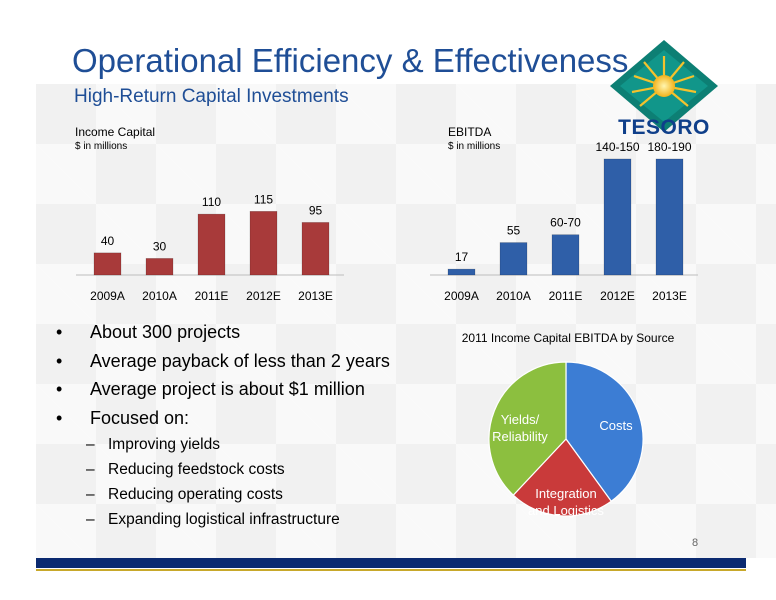  I want to click on bar-value-label: 40, so click(108, 241).